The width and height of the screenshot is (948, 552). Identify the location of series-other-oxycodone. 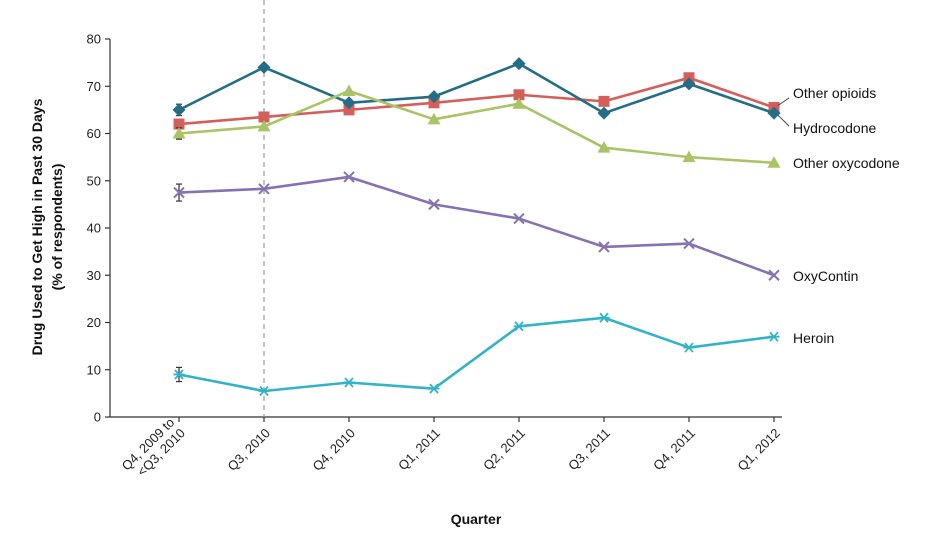
(476, 126).